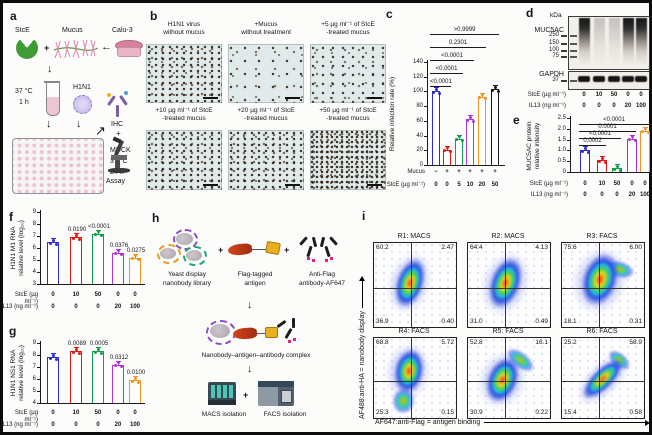 This screenshot has height=435, width=652. Describe the element at coordinates (564, 172) in the screenshot. I see `y-tick-label: 0` at that location.